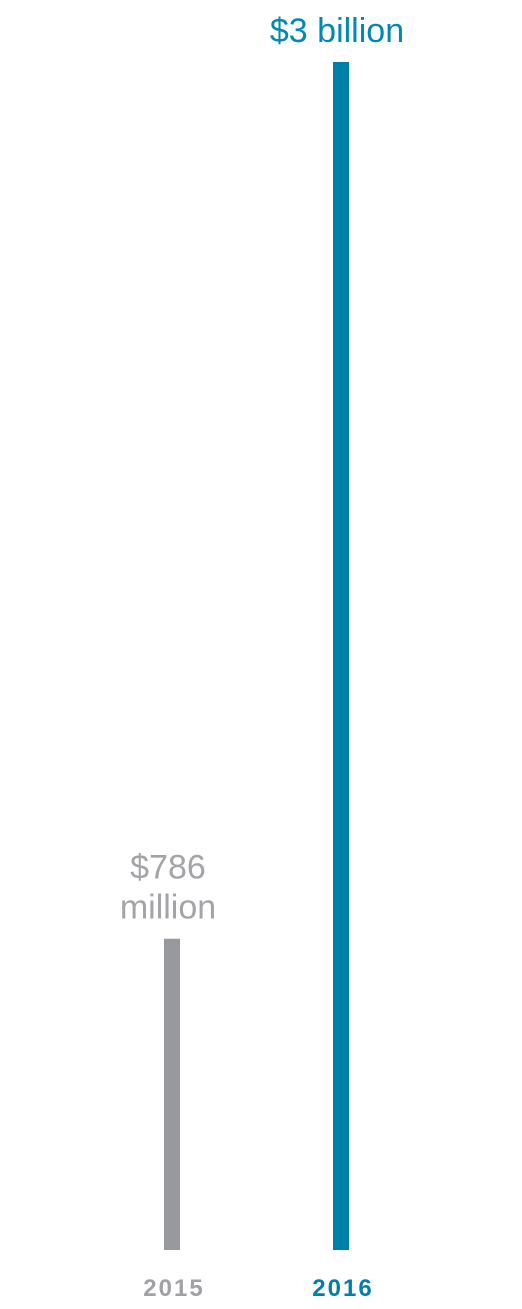 Image resolution: width=522 pixels, height=1309 pixels. Describe the element at coordinates (258, 1288) in the screenshot. I see `category-labels: 2015 2016` at that location.